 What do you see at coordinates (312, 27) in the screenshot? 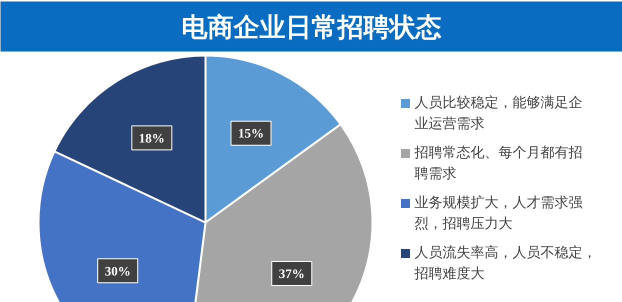
I see `chart-title: 电商企业日常招聘状态` at bounding box center [312, 27].